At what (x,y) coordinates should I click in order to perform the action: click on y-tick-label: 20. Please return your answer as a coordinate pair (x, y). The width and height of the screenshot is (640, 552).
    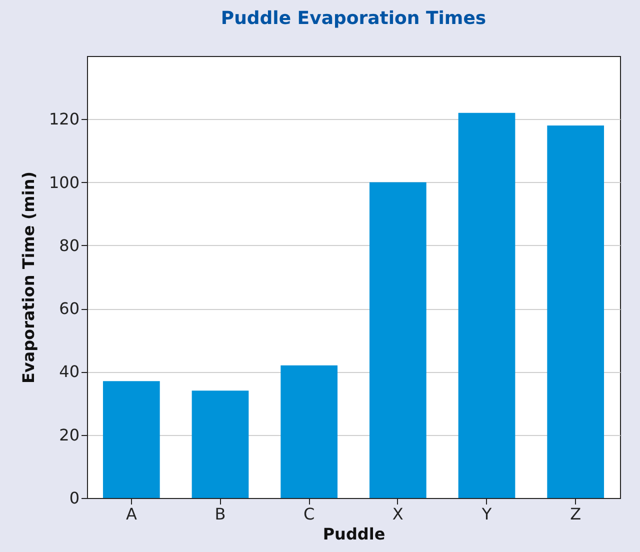
    Looking at the image, I should click on (69, 434).